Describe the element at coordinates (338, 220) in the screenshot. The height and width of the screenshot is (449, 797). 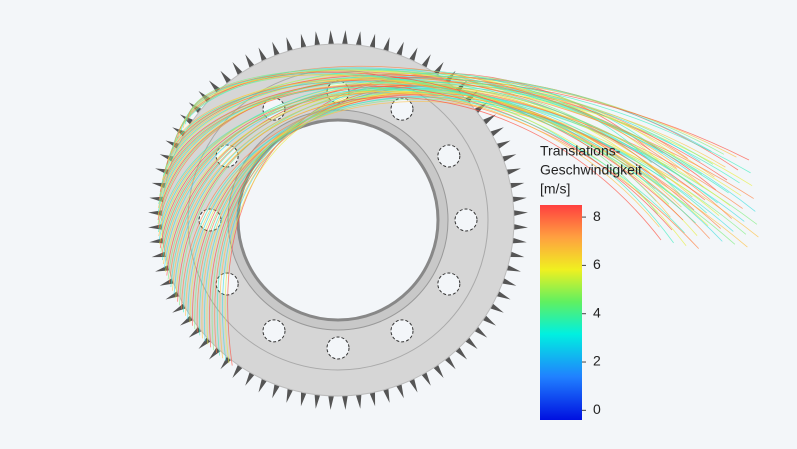
I see `gear-bore` at that location.